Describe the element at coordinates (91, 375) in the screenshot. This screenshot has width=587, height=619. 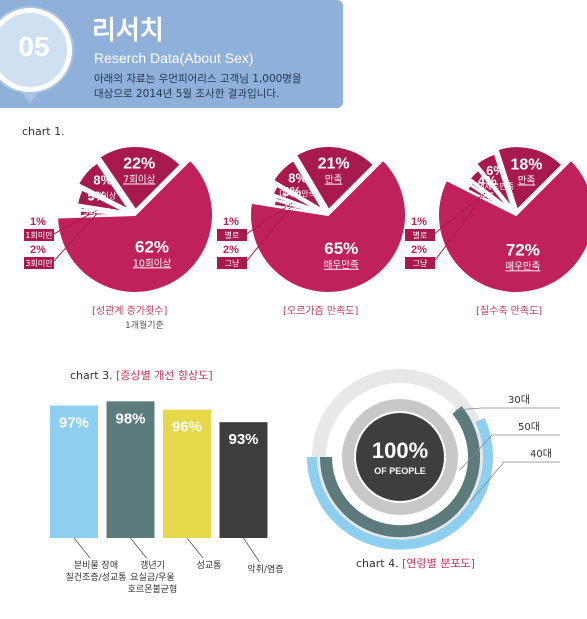
I see `chart3-label: chart 3.` at that location.